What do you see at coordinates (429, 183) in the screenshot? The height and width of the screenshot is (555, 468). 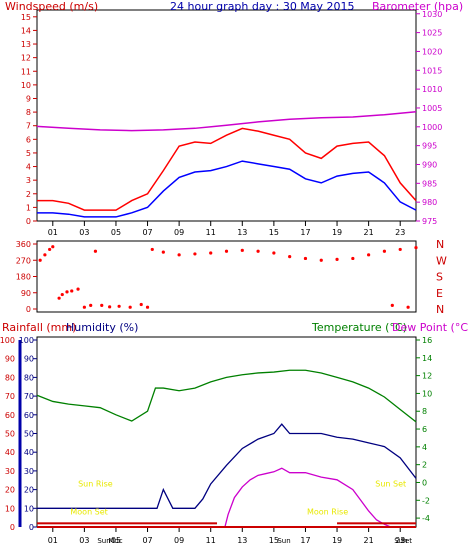 I see `barometer-tick-label: 985` at bounding box center [429, 183].